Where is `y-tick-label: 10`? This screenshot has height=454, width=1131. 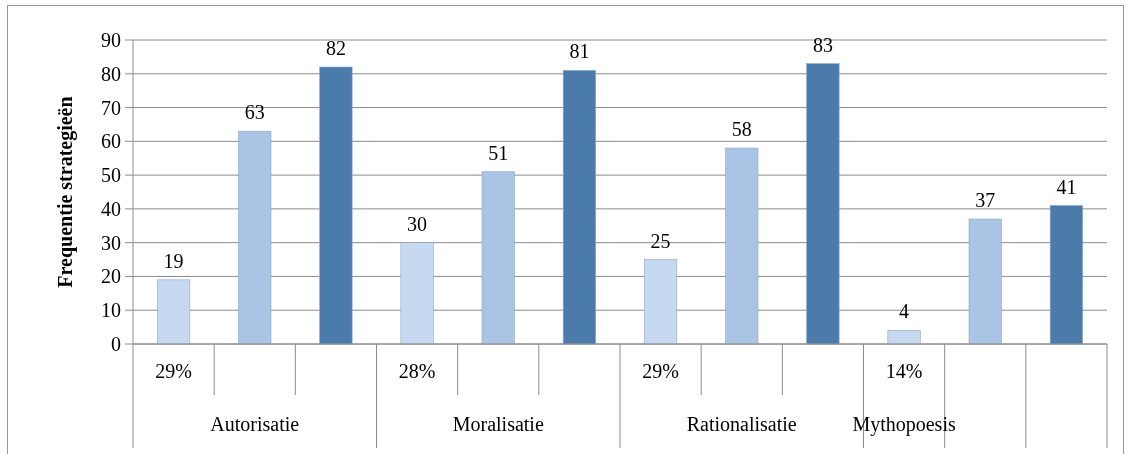
y-tick-label: 10 is located at coordinates (111, 310).